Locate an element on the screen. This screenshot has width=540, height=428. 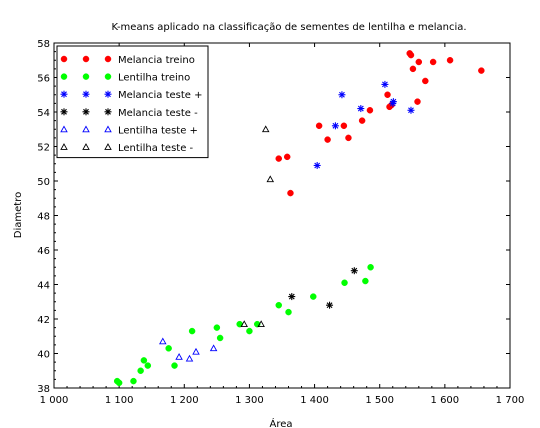
y-tick-label: 50 is located at coordinates (43, 182).